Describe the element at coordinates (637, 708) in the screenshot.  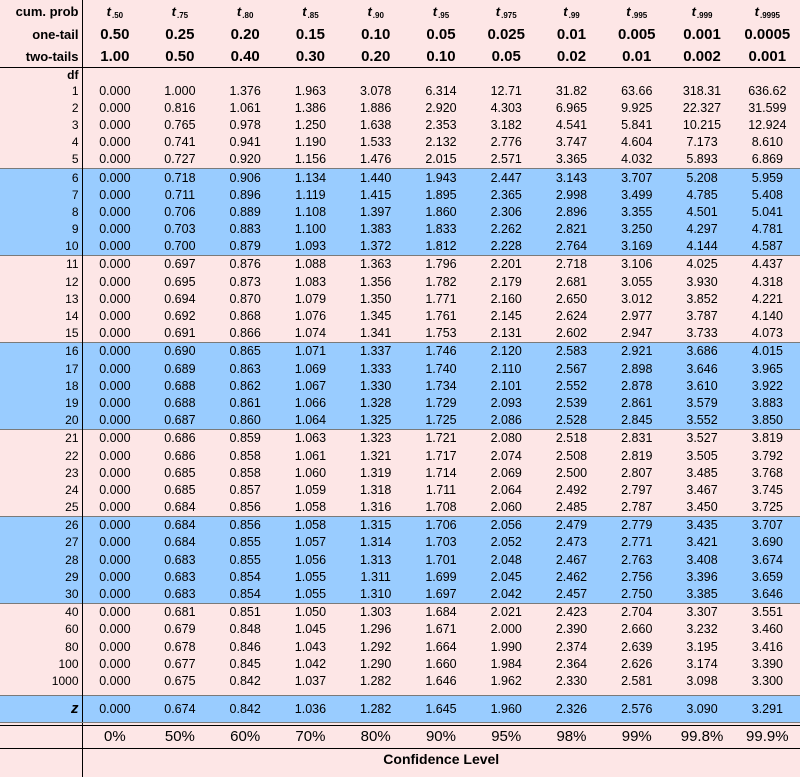
I see `z-value: 2.576` at that location.